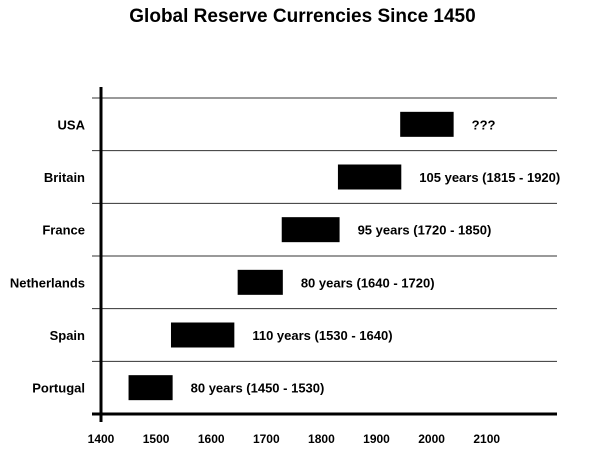 The height and width of the screenshot is (470, 605). I want to click on x-ticks: 1400 1500 1600 1700 1800 1900 2000 2100, so click(294, 439).